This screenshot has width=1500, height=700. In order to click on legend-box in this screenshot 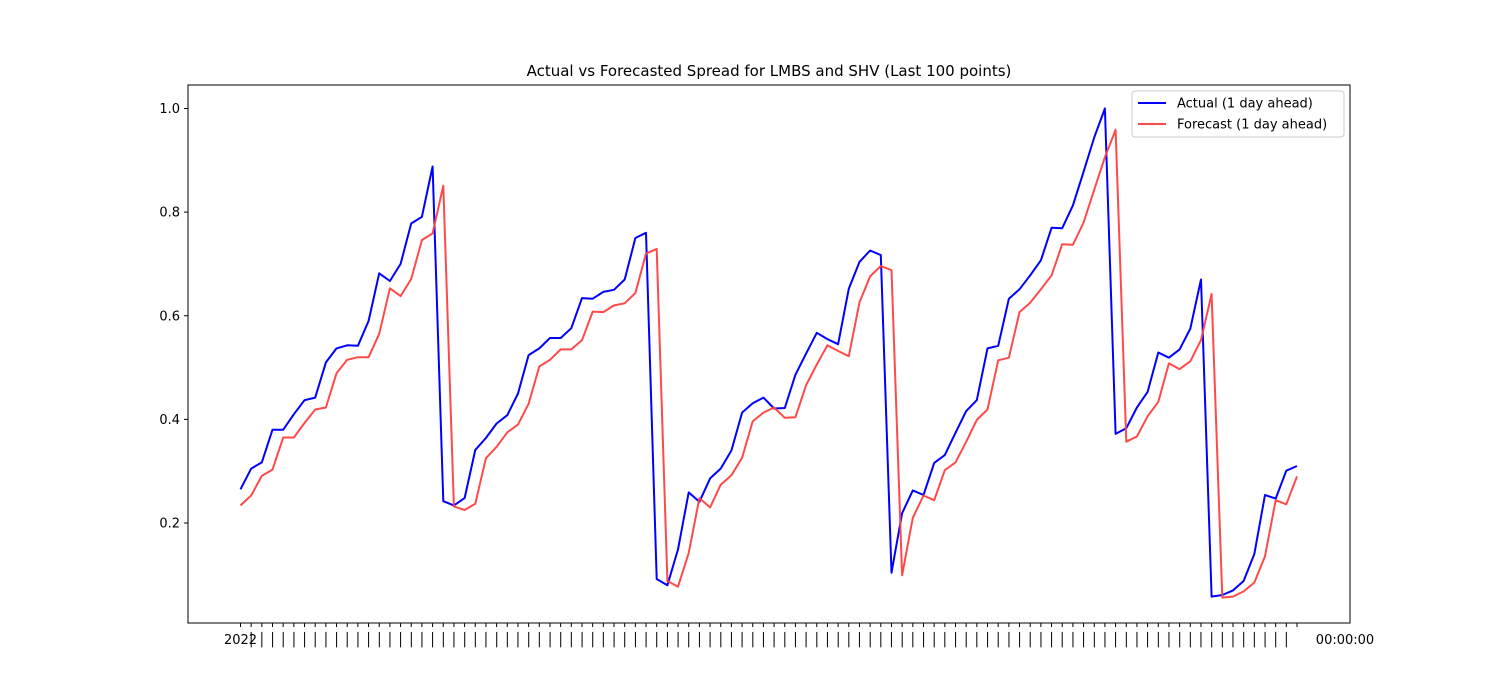, I will do `click(1238, 114)`.